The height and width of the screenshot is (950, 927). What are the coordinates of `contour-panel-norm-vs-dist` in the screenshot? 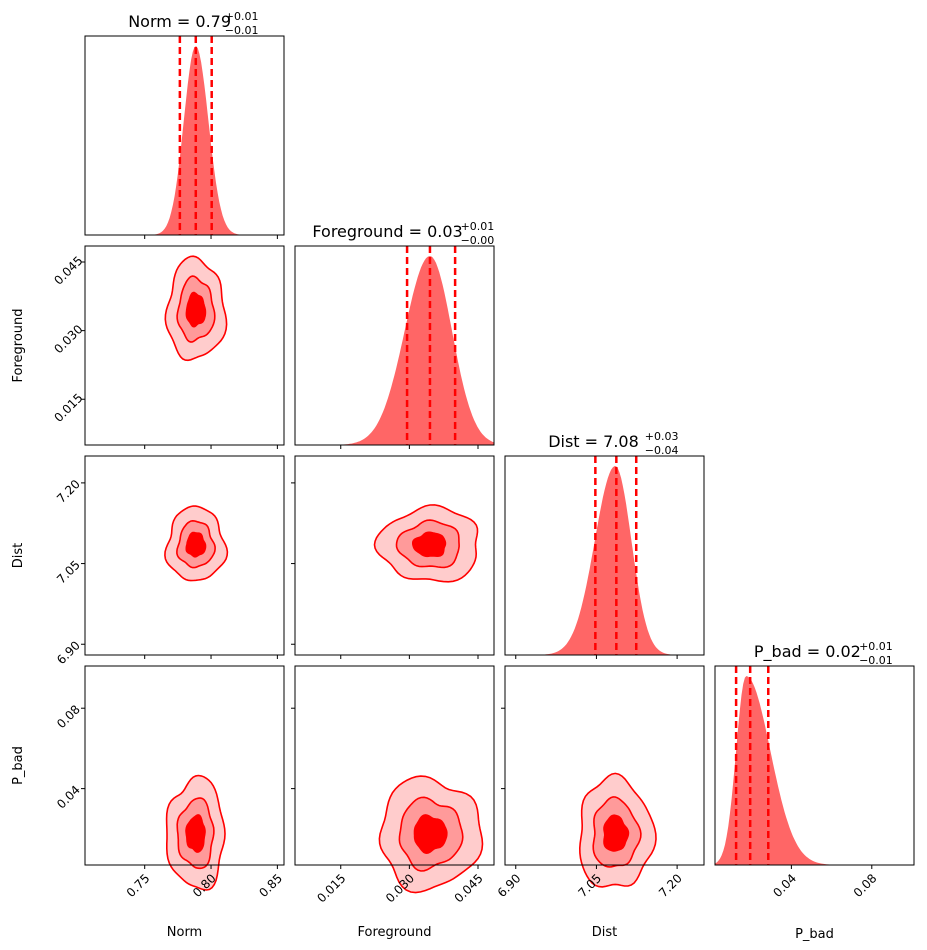 It's located at (183, 557).